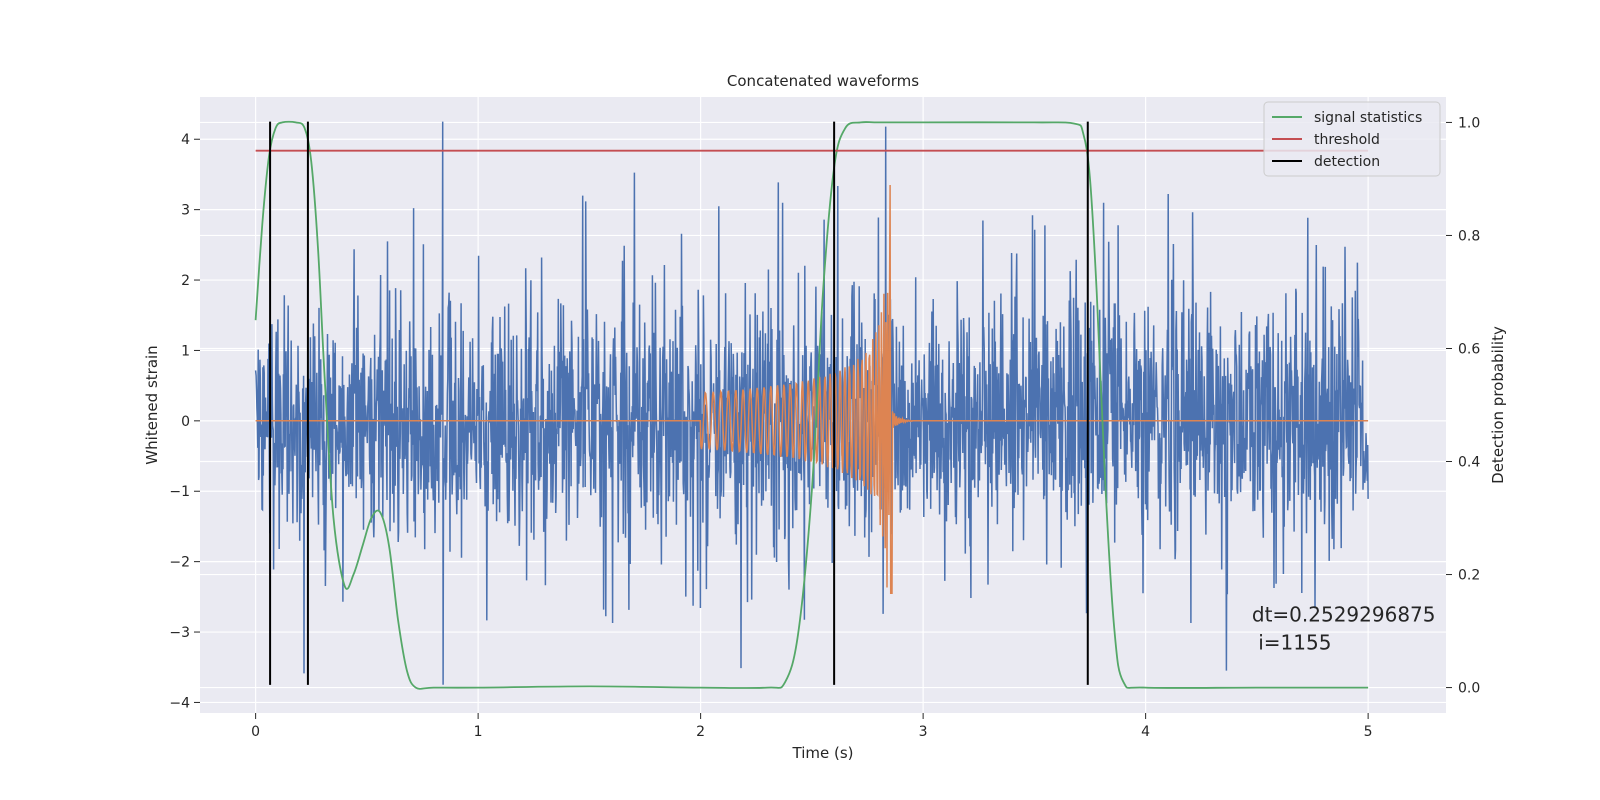 The height and width of the screenshot is (800, 1600). I want to click on y-axis-label: Whitened strain, so click(152, 404).